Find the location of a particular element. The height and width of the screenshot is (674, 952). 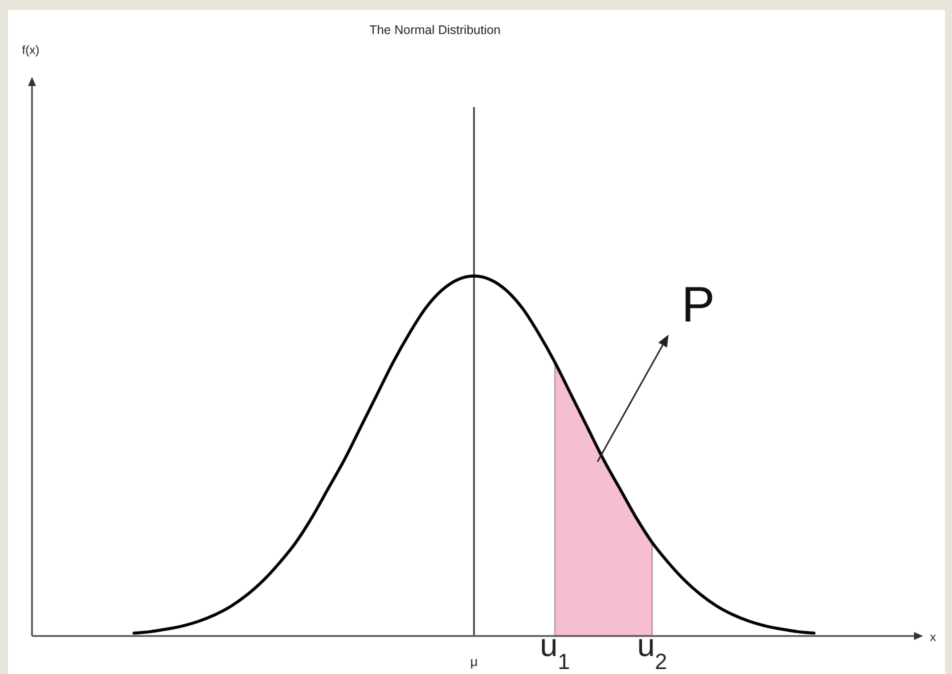

x-tick-label: μ is located at coordinates (474, 661).